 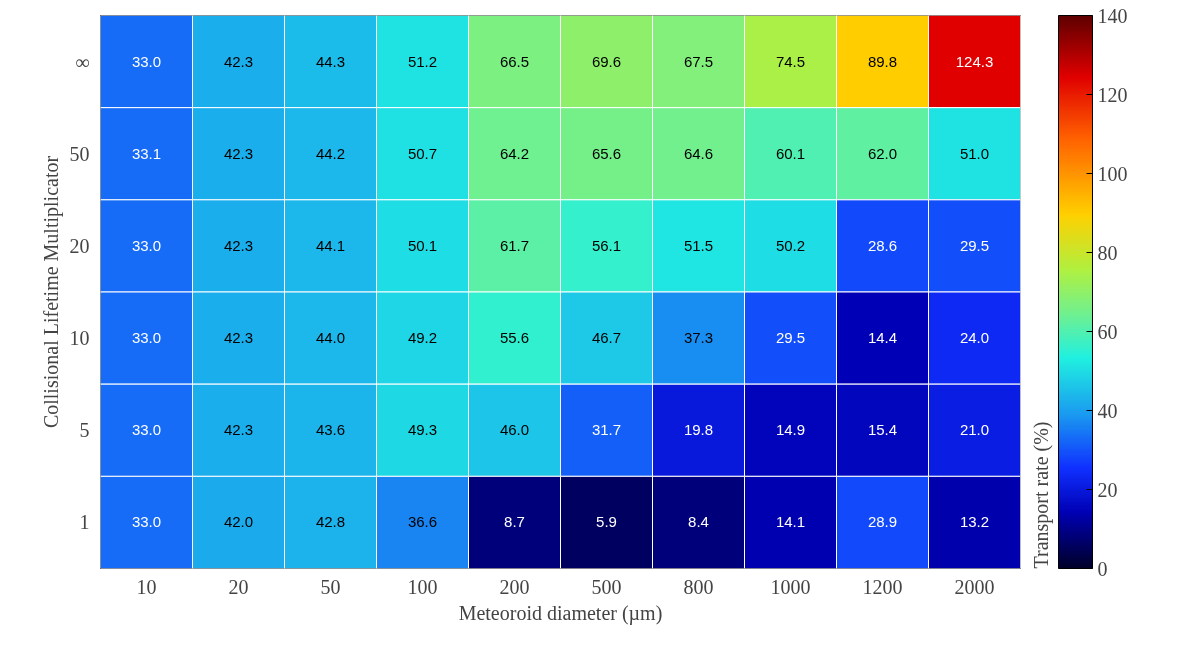 I want to click on data-label: 64.2, so click(x=514, y=153).